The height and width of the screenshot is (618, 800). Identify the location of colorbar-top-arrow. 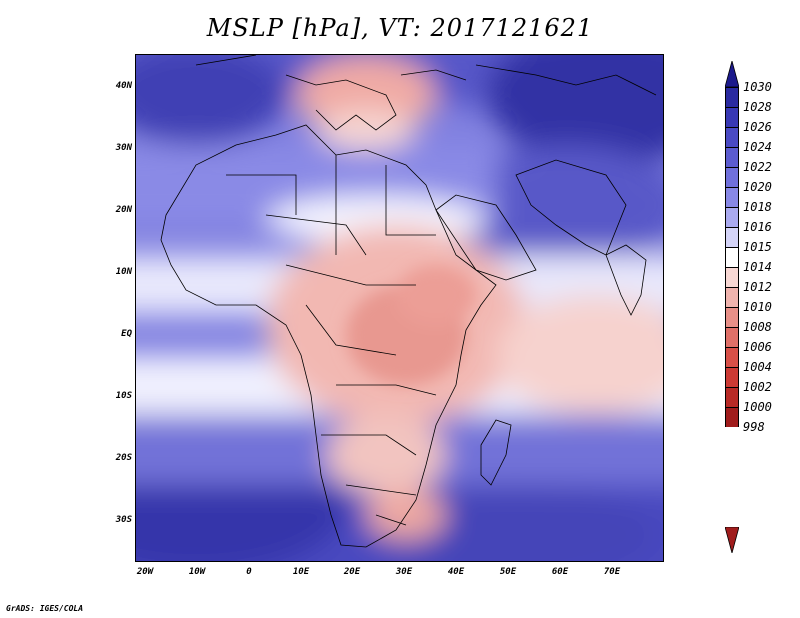
(732, 74).